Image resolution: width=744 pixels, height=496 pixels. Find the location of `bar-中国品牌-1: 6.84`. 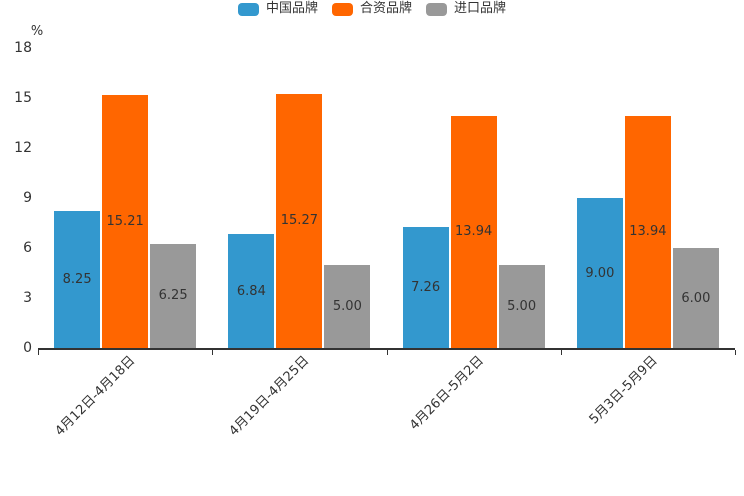

bar-中国品牌-1: 6.84 is located at coordinates (251, 291).